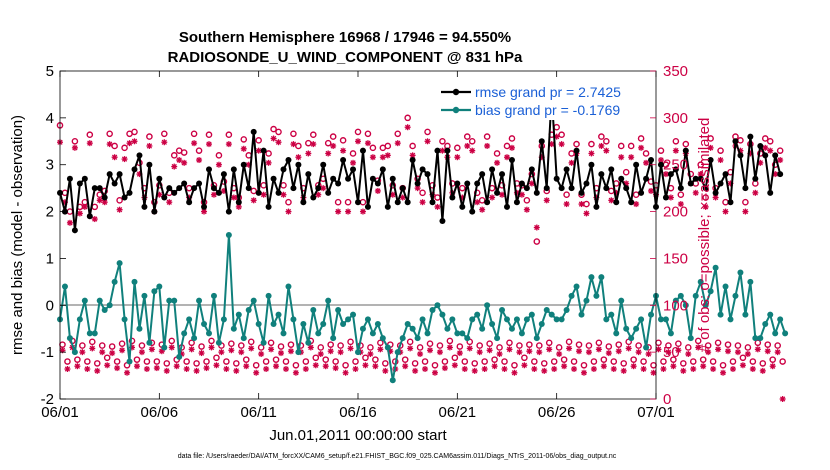  Describe the element at coordinates (17, 235) in the screenshot. I see `left-y-axis-label: rmse and bias (model - observation)` at that location.